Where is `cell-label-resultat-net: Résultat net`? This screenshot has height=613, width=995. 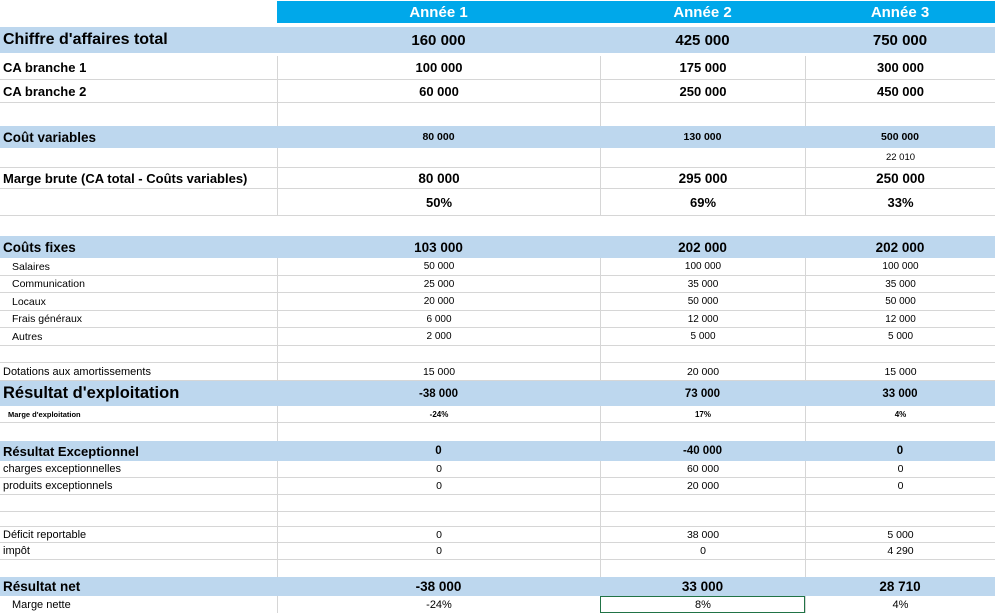 cell-label-resultat-net: Résultat net is located at coordinates (42, 586).